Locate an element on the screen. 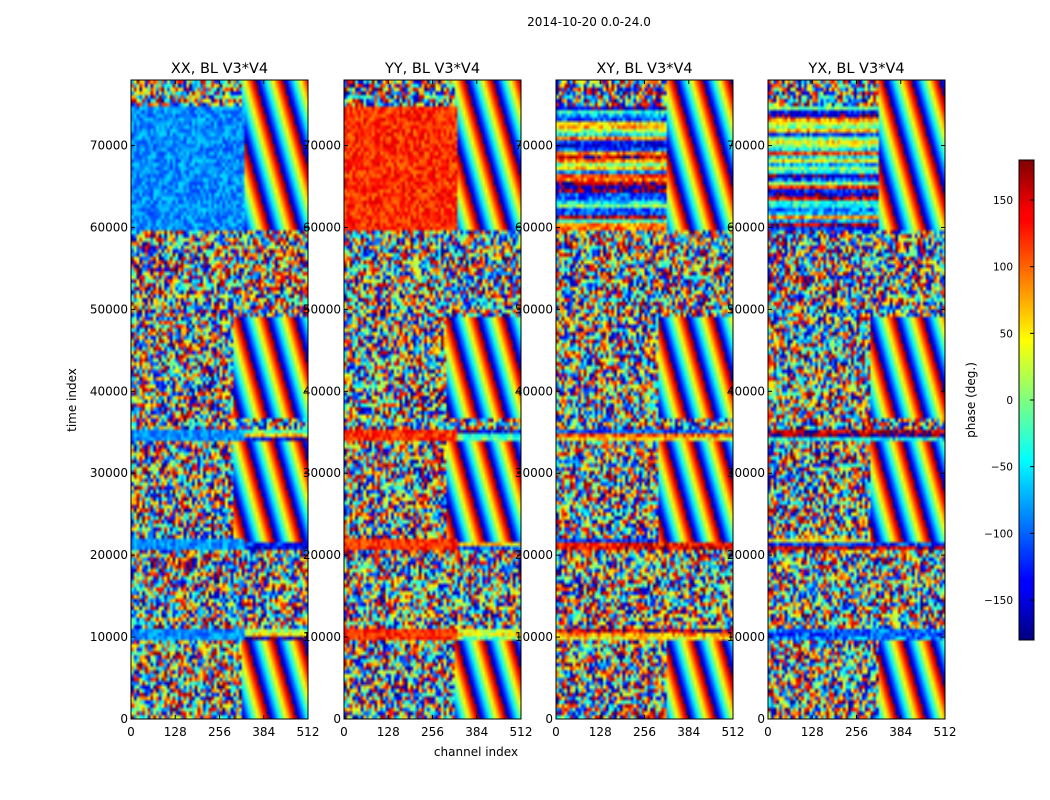  colorbar-tick-label: 50 is located at coordinates (1006, 334).